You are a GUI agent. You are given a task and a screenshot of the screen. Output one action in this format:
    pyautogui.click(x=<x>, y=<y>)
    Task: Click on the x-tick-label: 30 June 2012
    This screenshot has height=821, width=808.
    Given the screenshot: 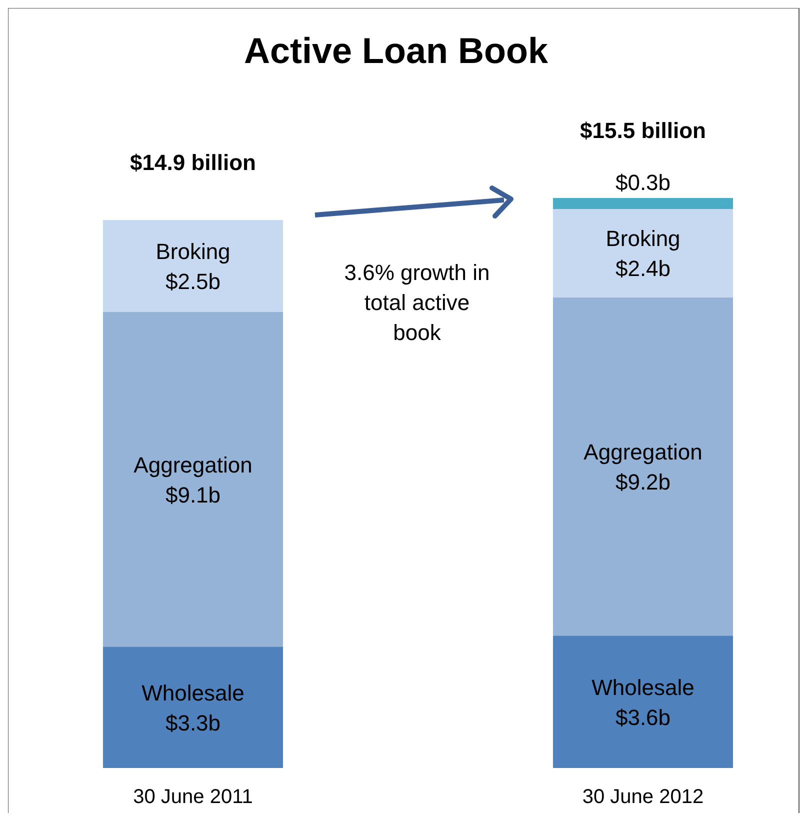 What is the action you would take?
    pyautogui.click(x=643, y=797)
    